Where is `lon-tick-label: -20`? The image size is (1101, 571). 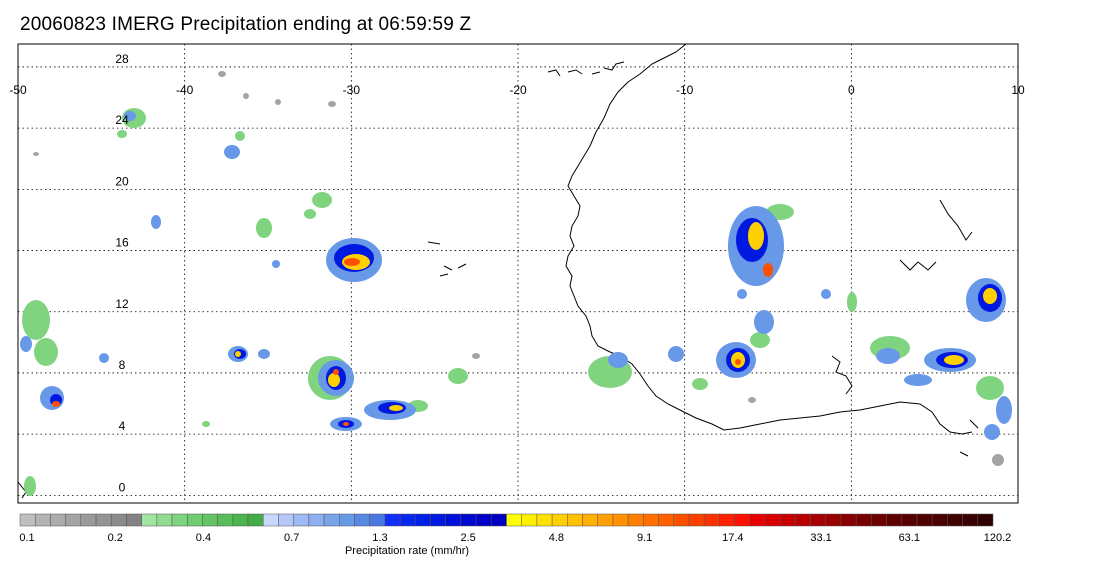
lon-tick-label: -20 is located at coordinates (518, 90).